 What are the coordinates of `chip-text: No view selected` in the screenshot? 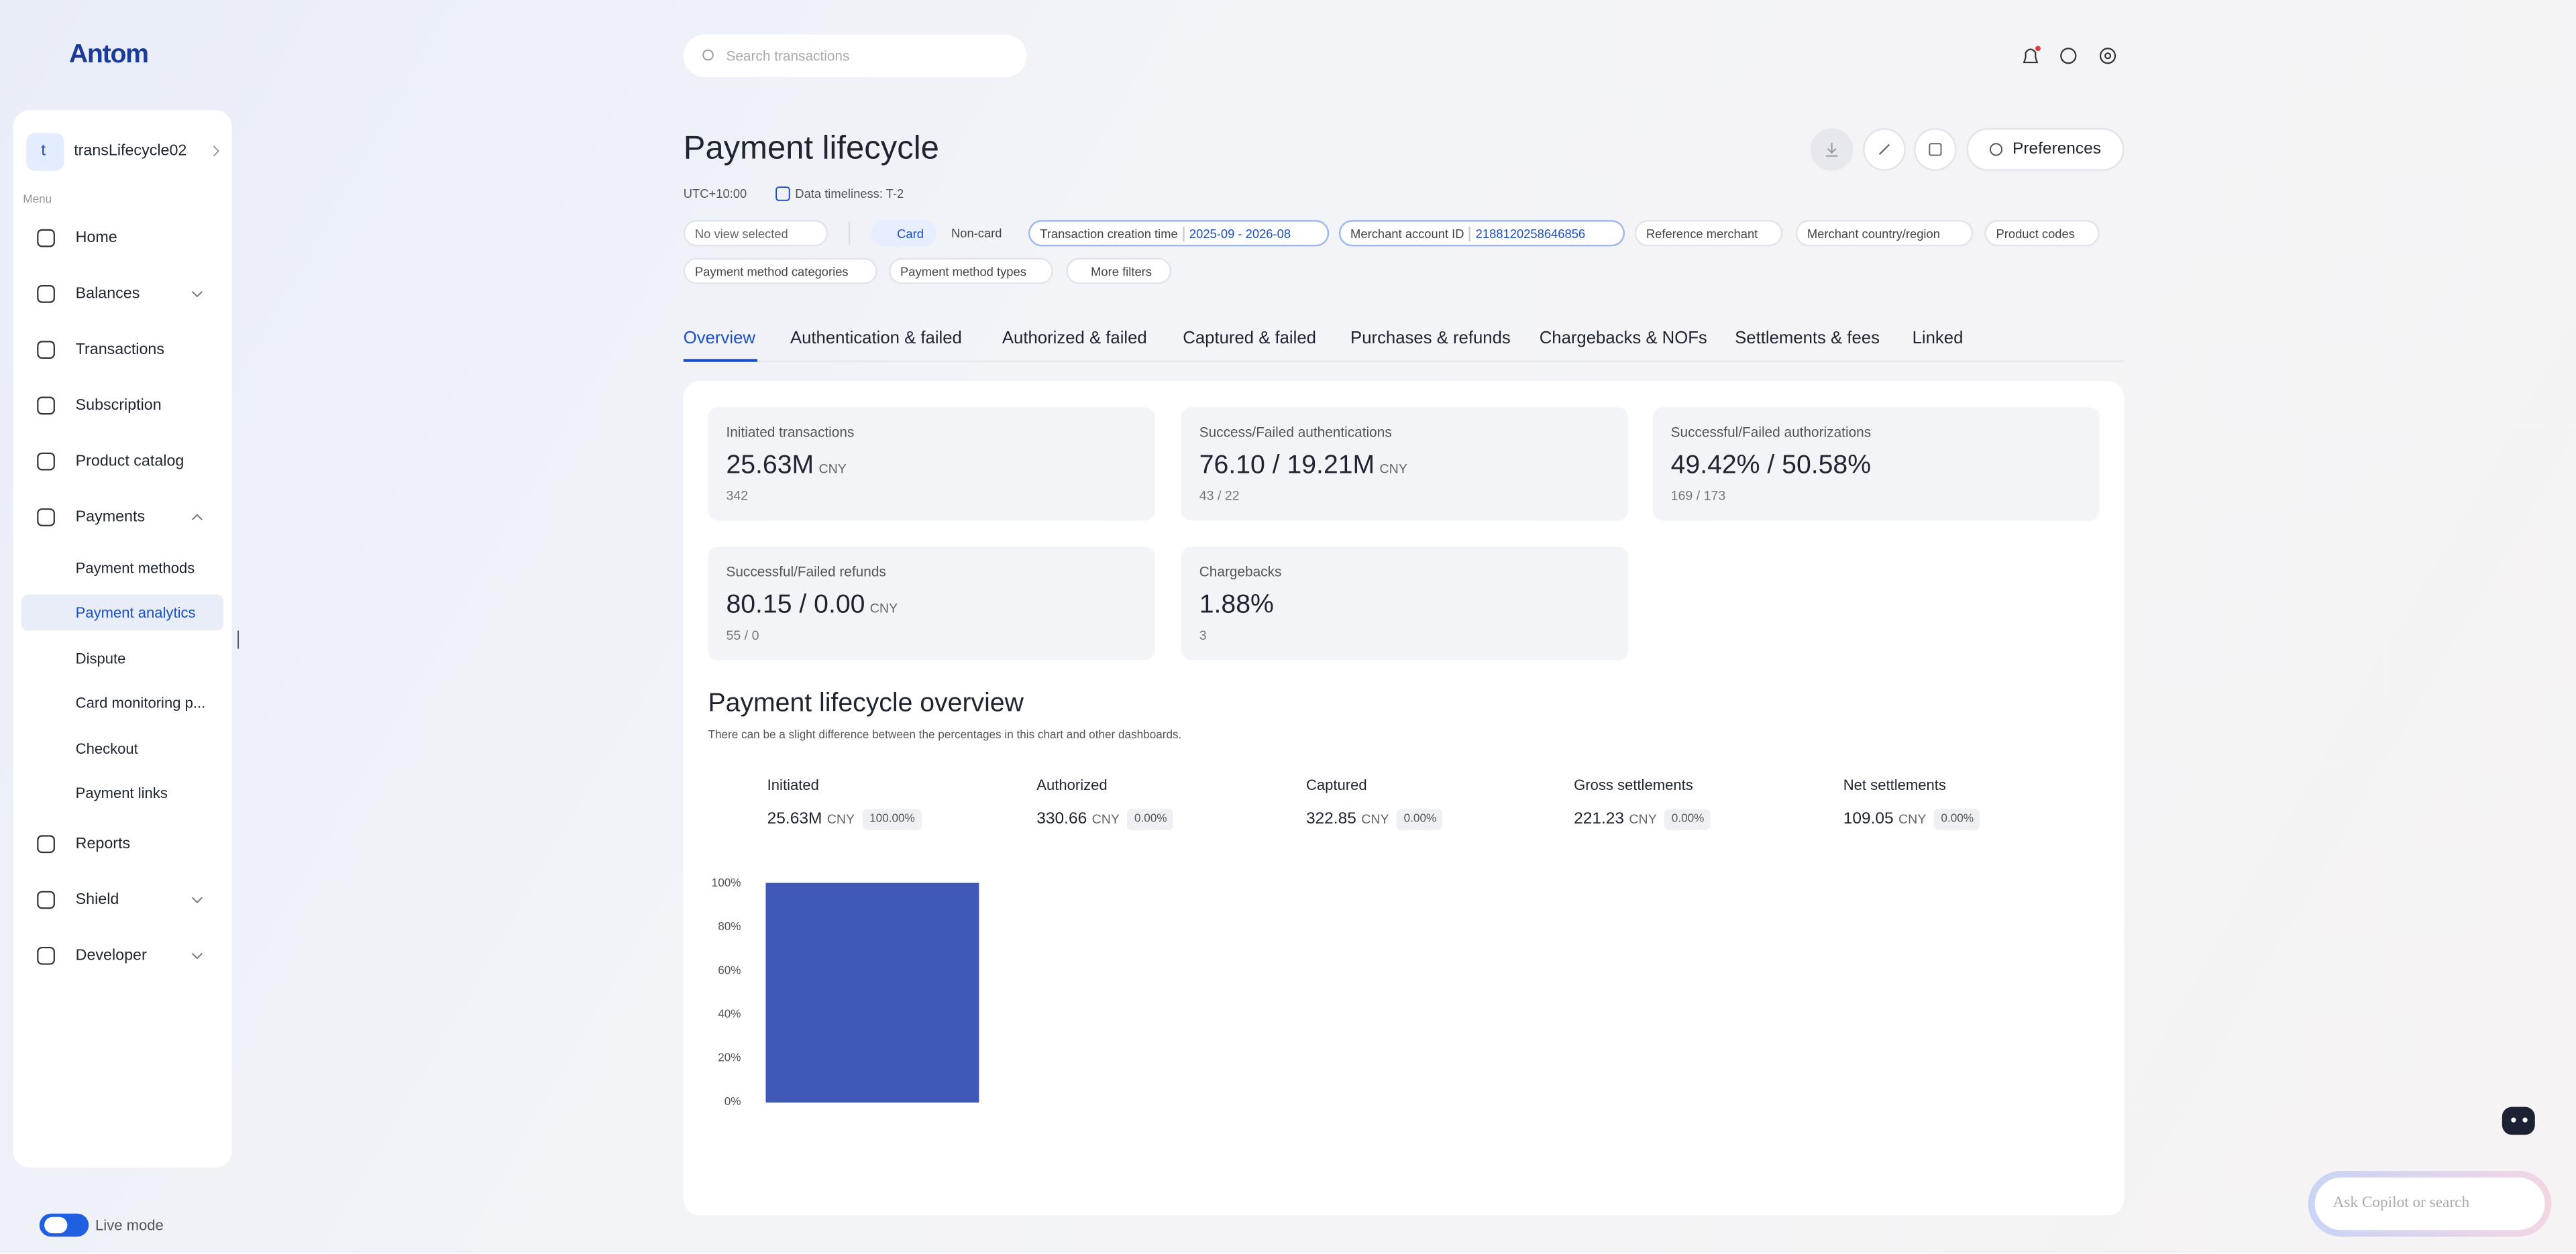 It's located at (741, 233).